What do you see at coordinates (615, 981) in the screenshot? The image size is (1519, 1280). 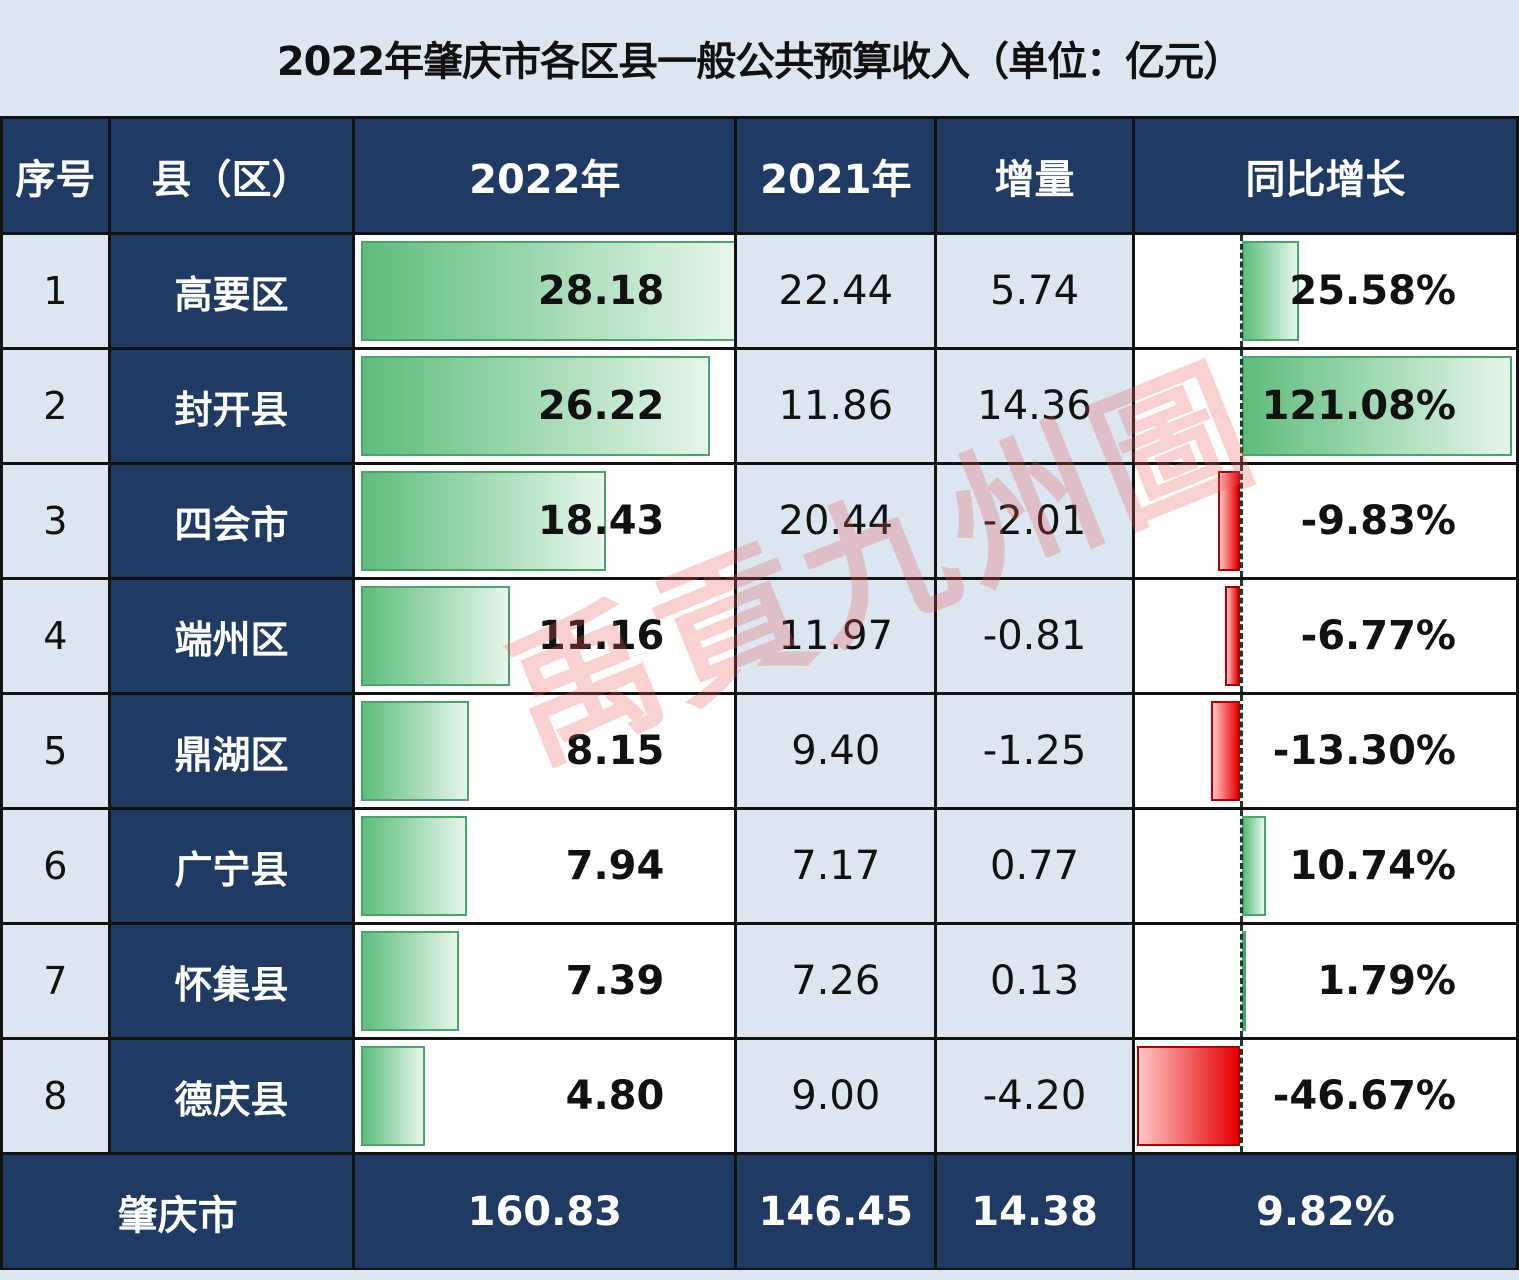 I see `value-2022: 7.39` at bounding box center [615, 981].